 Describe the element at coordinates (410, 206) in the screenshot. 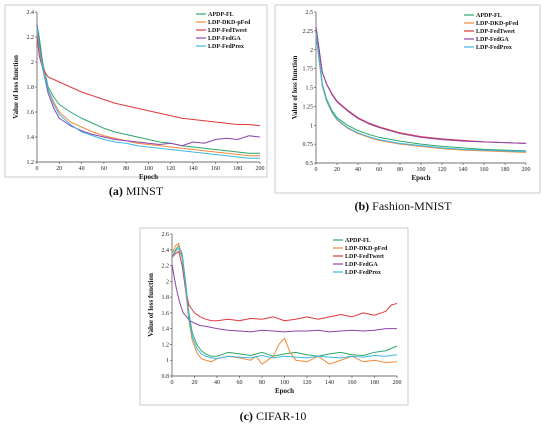

I see `caption-text: Fashion-MNIST` at that location.